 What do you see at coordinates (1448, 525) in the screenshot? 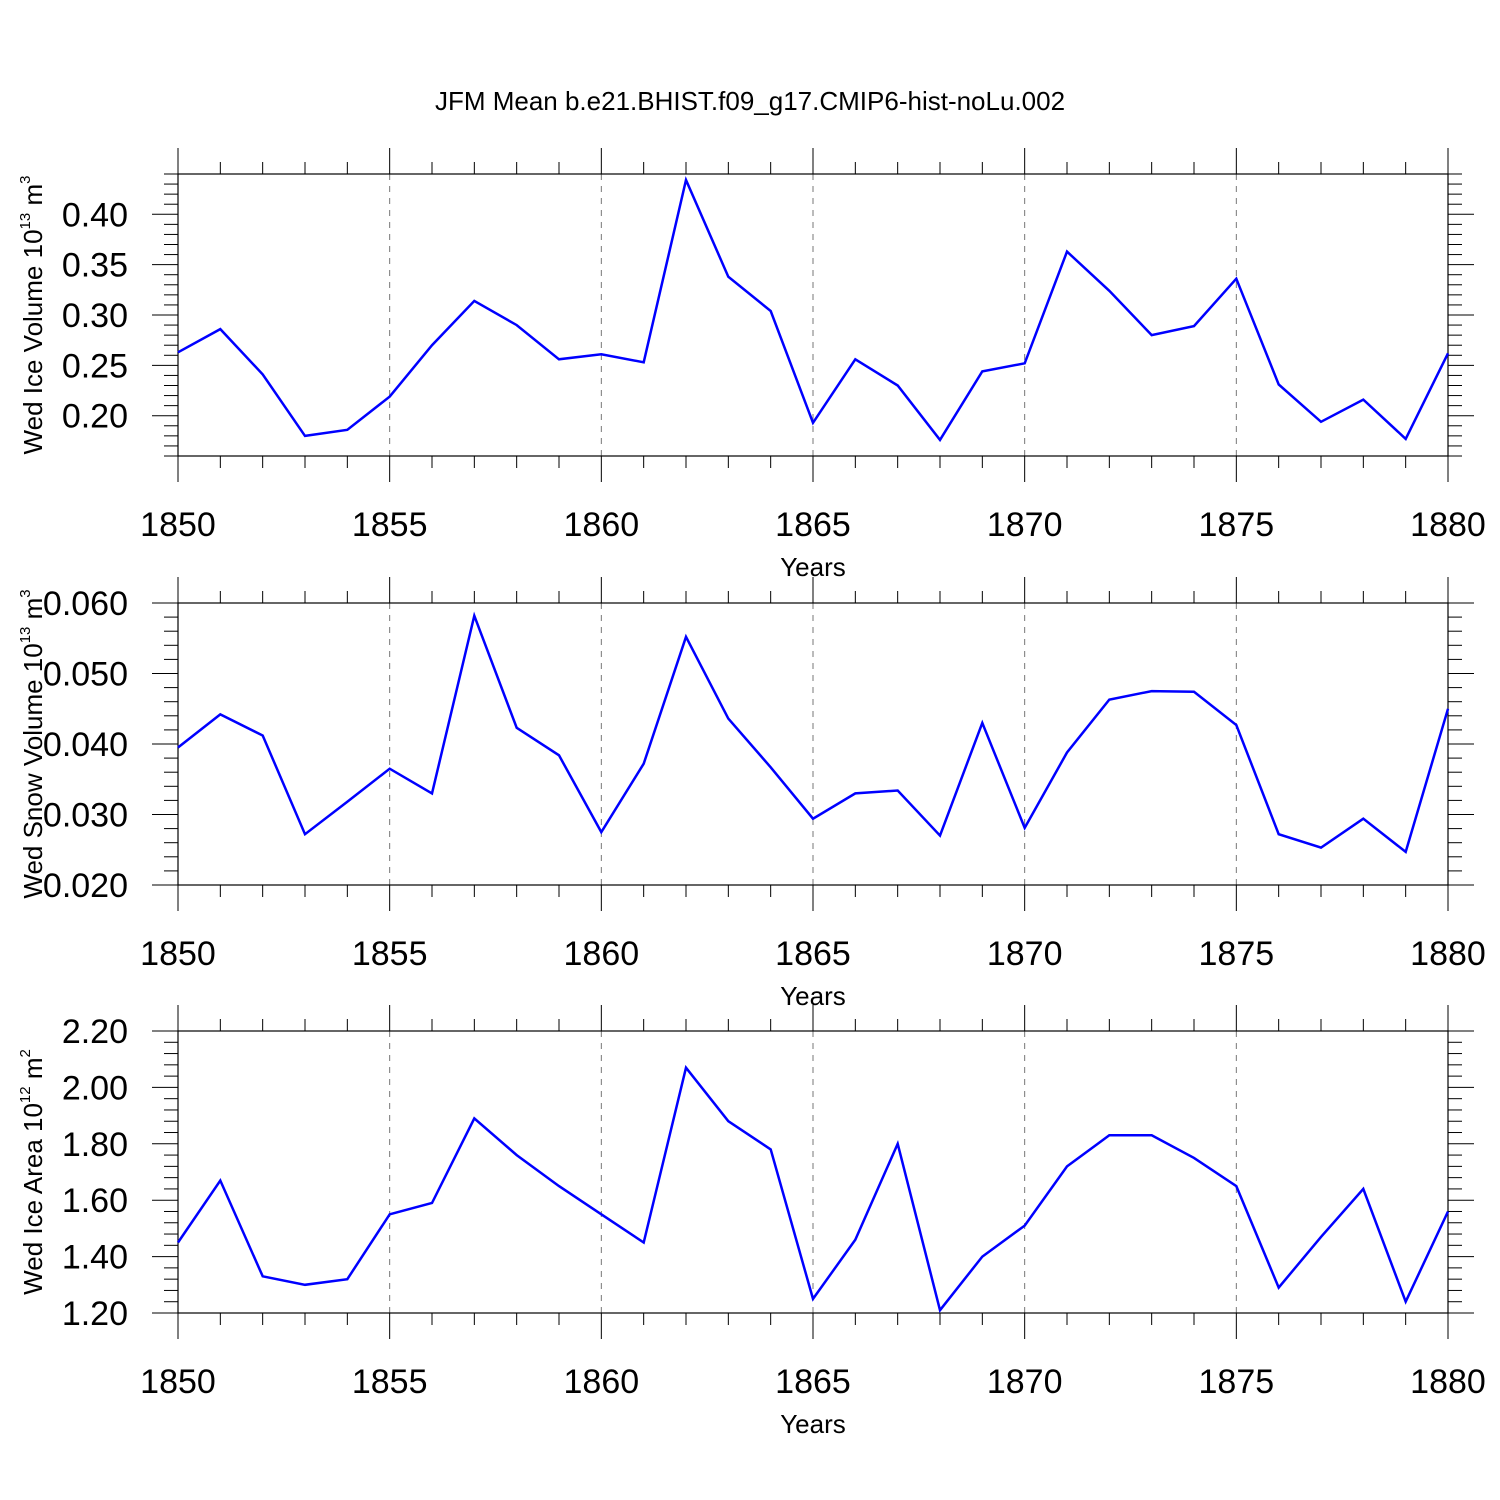
I see `panel-1-x-tick-label: 1880` at bounding box center [1448, 525].